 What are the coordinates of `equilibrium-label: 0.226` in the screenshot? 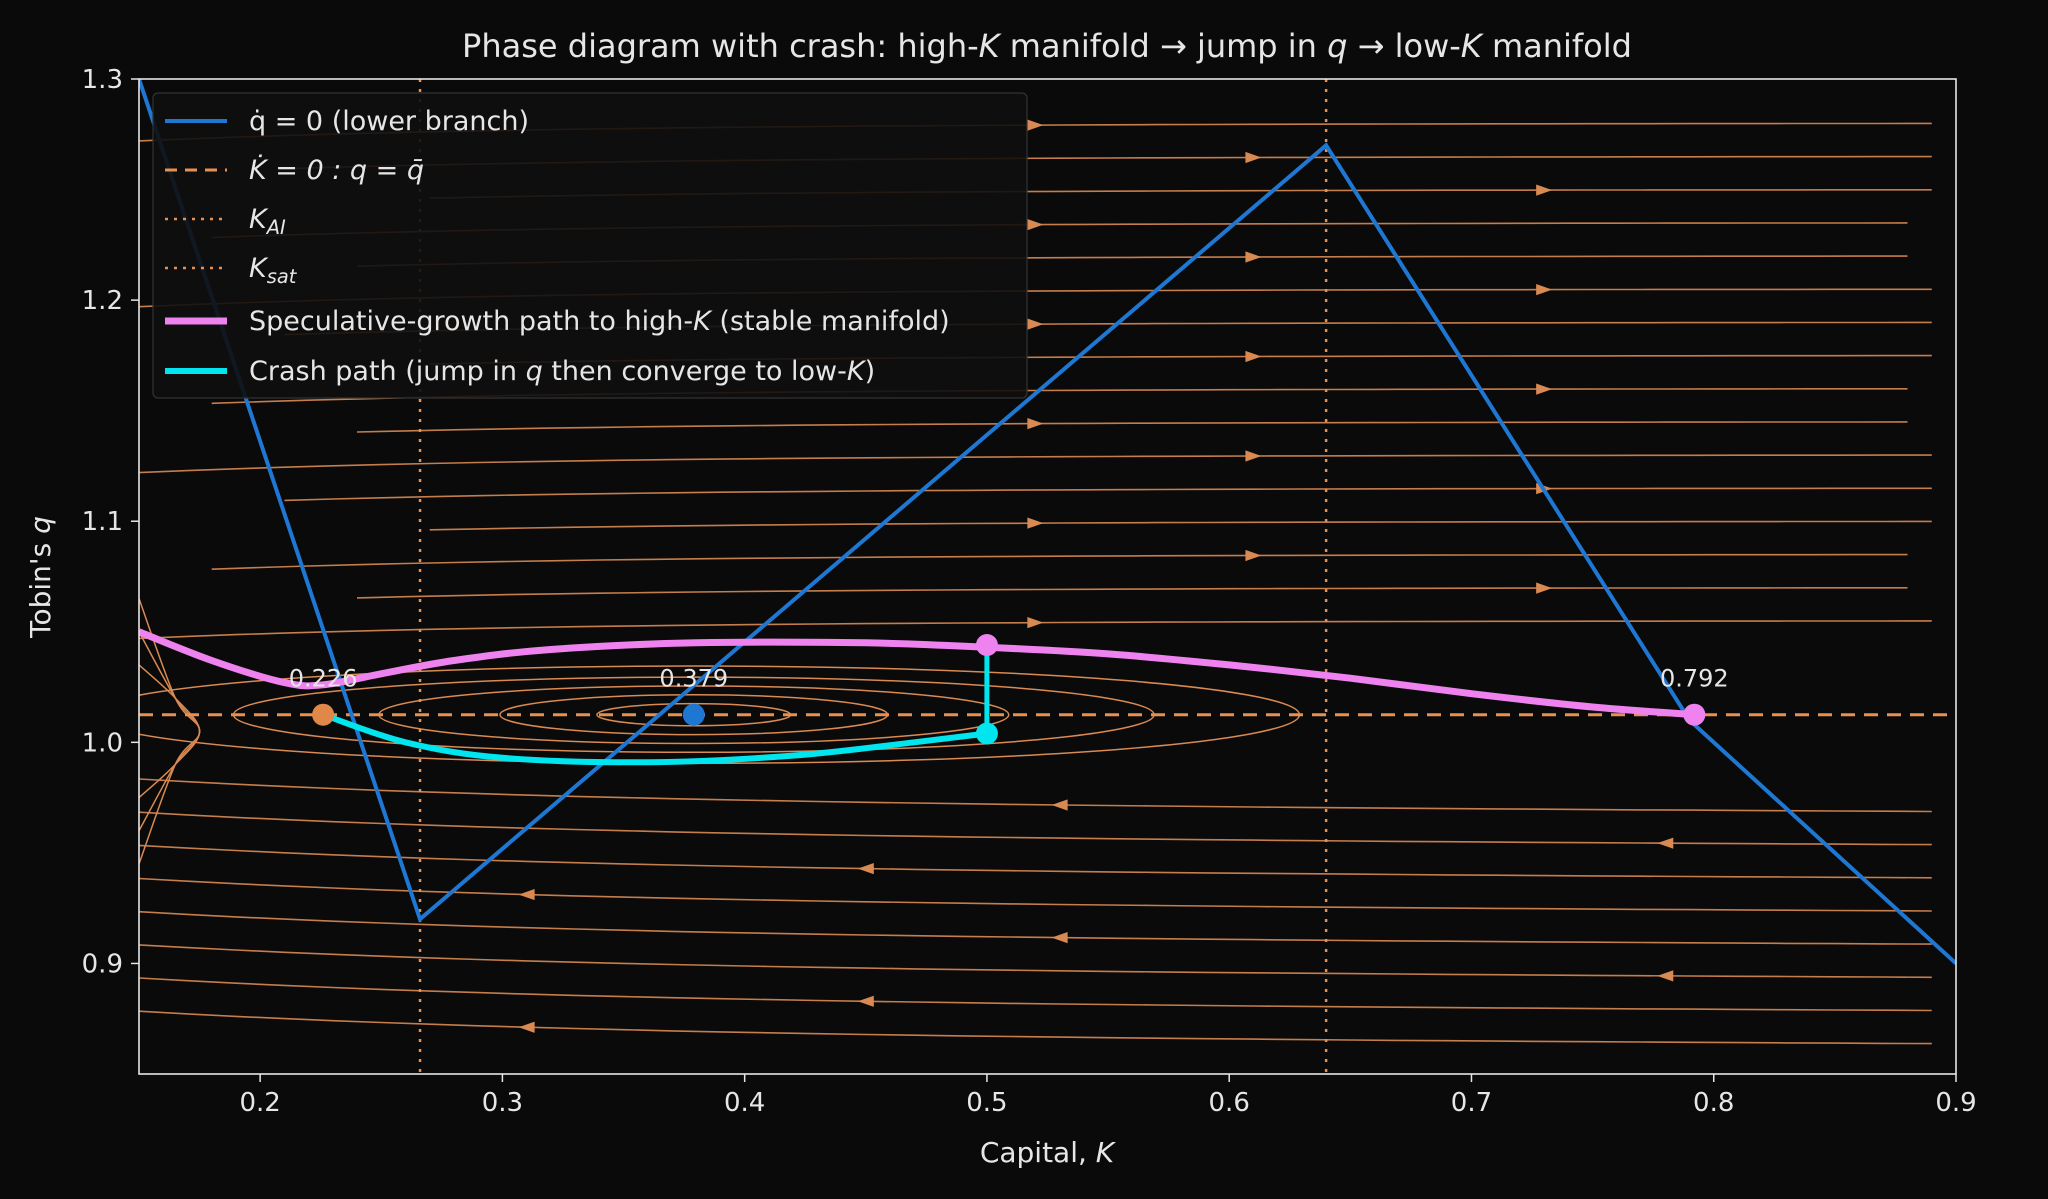 It's located at (323, 679).